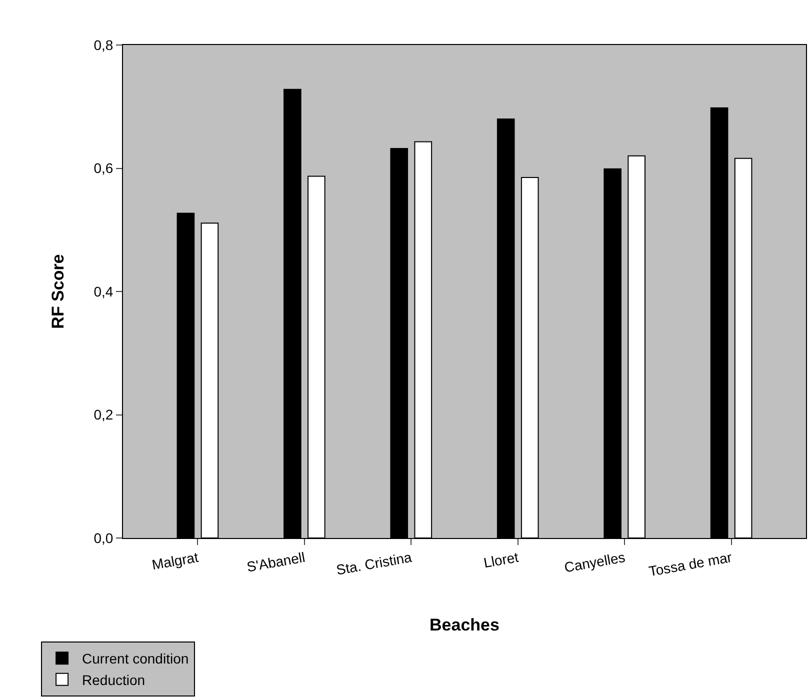 This screenshot has width=809, height=699. Describe the element at coordinates (104, 538) in the screenshot. I see `y-tick-label: 0,0` at that location.